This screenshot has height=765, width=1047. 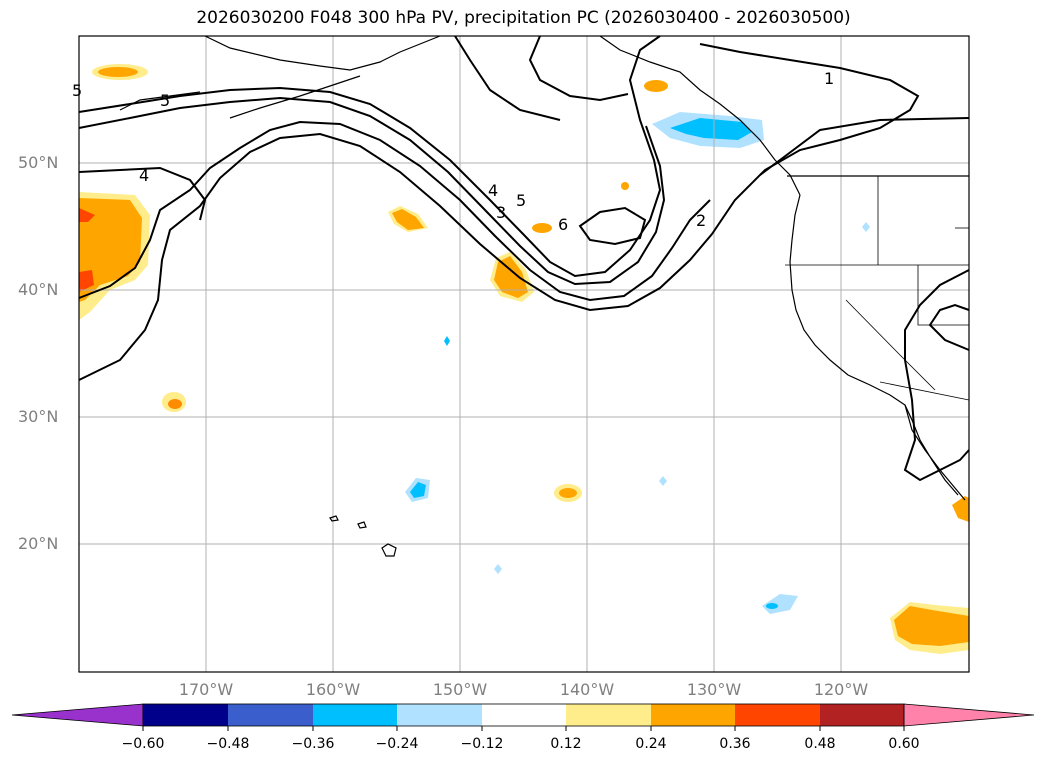 What do you see at coordinates (143, 744) in the screenshot?
I see `colorbar-tick-label: −0.60` at bounding box center [143, 744].